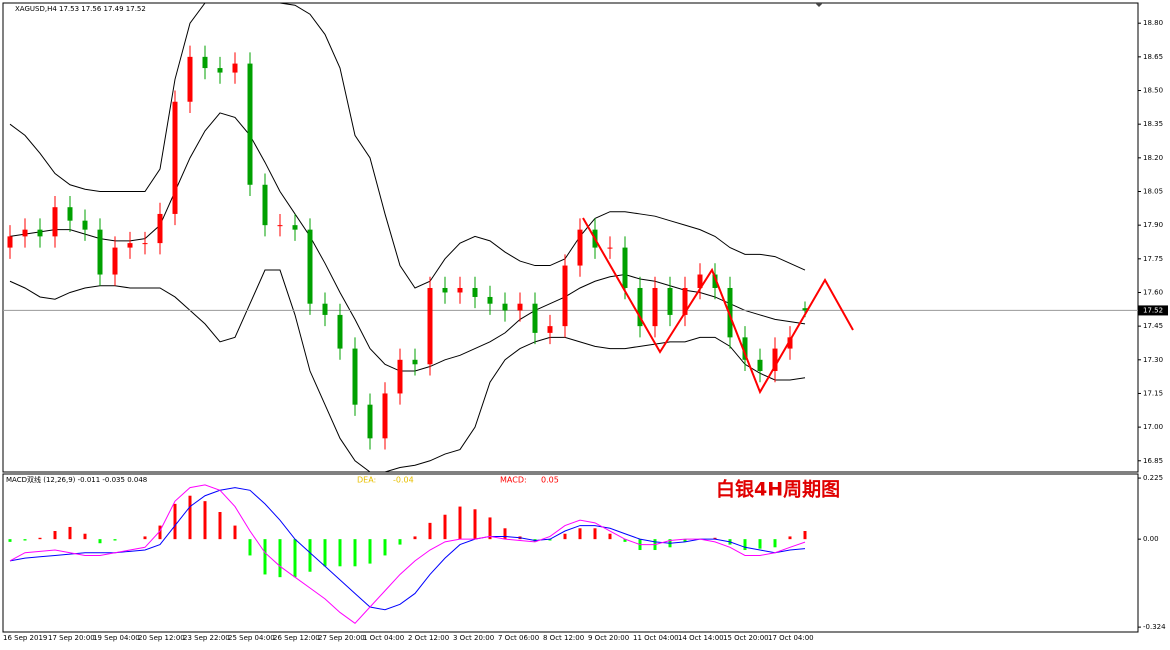 The height and width of the screenshot is (650, 1170). Describe the element at coordinates (407, 549) in the screenshot. I see `macd-line` at that location.